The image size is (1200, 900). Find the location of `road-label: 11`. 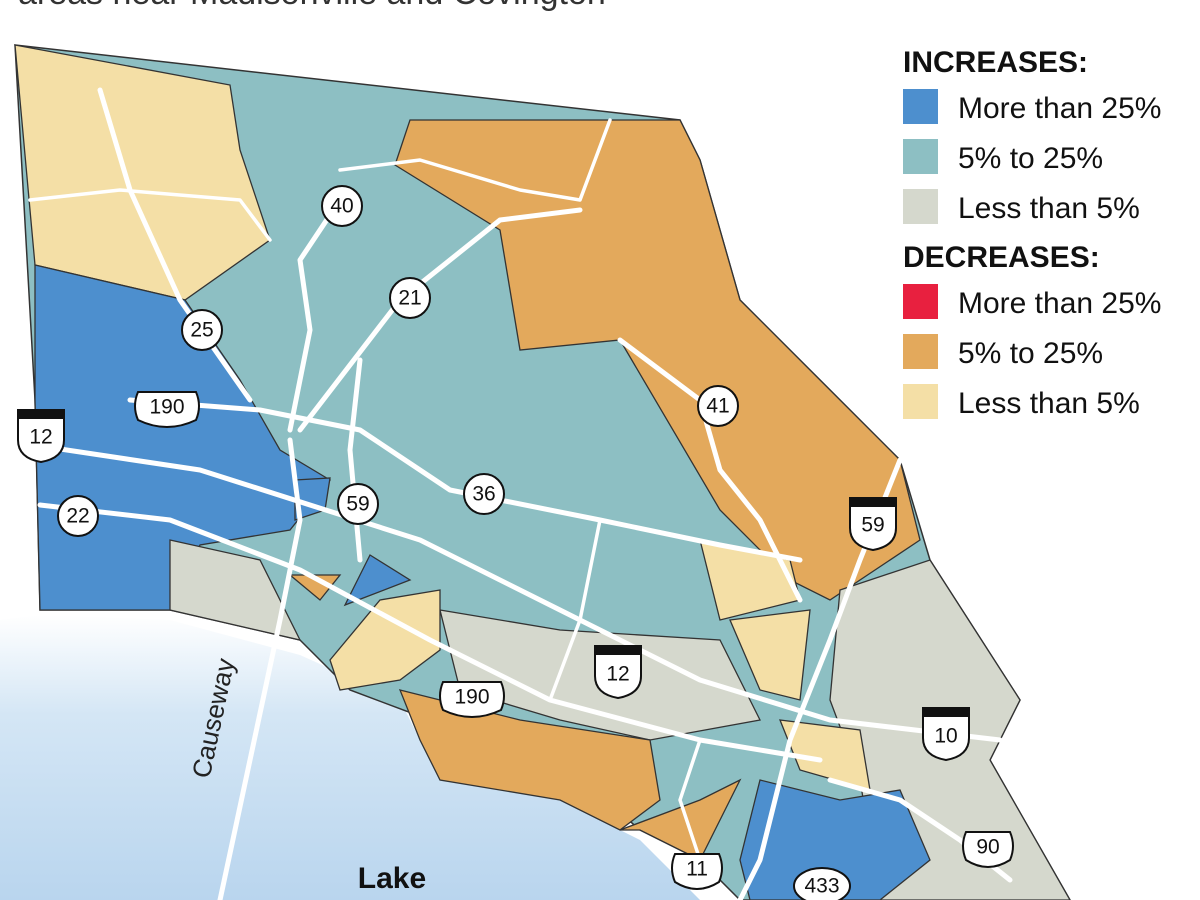

road-label: 11 is located at coordinates (697, 869).